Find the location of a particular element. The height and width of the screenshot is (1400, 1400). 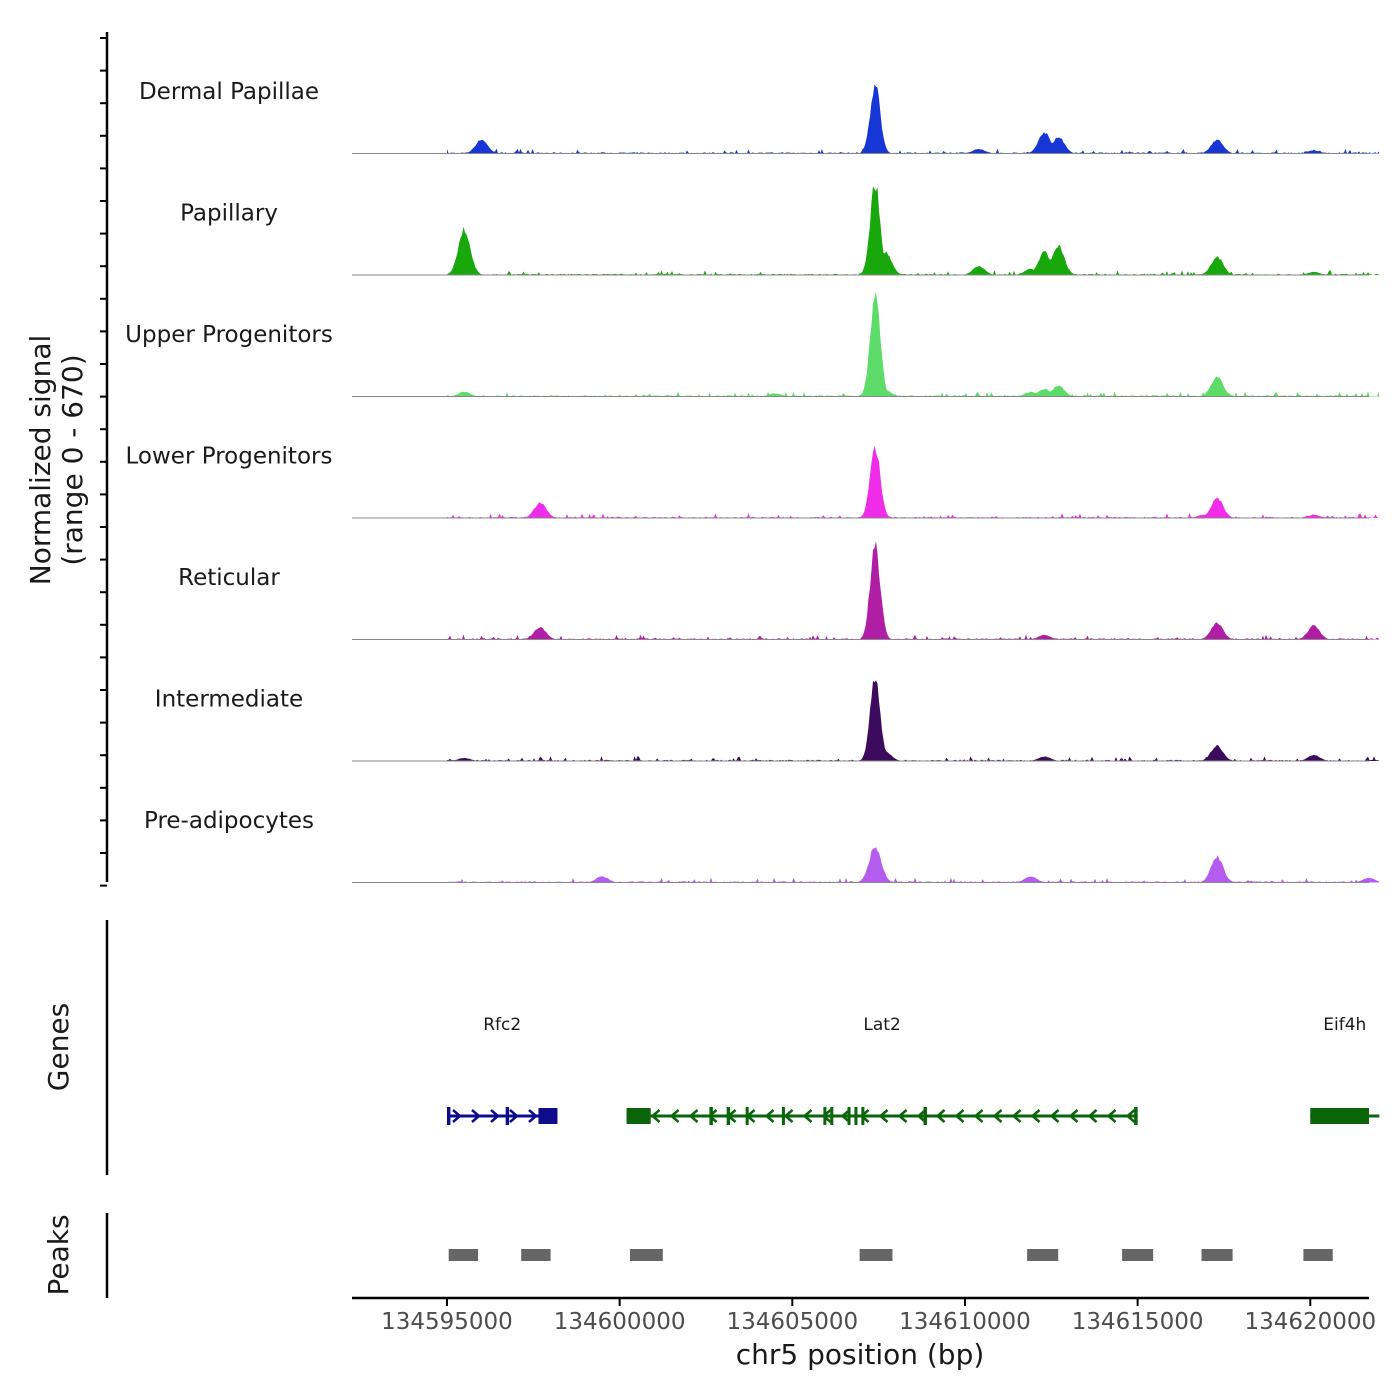

track-papillary: Papillary is located at coordinates (780, 231).